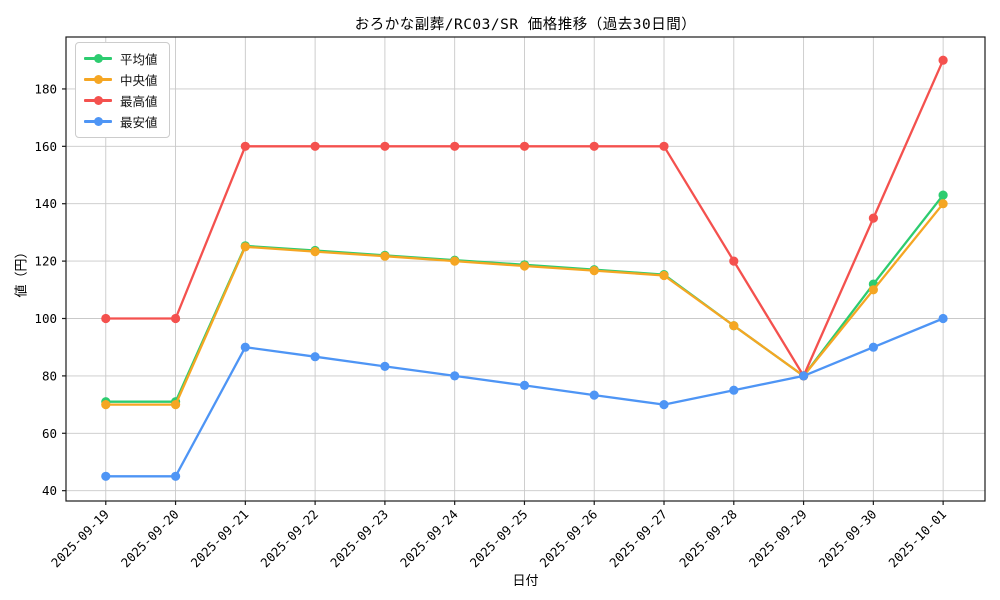 Image resolution: width=1000 pixels, height=600 pixels. I want to click on x-tick-label: 2025-09-29, so click(778, 539).